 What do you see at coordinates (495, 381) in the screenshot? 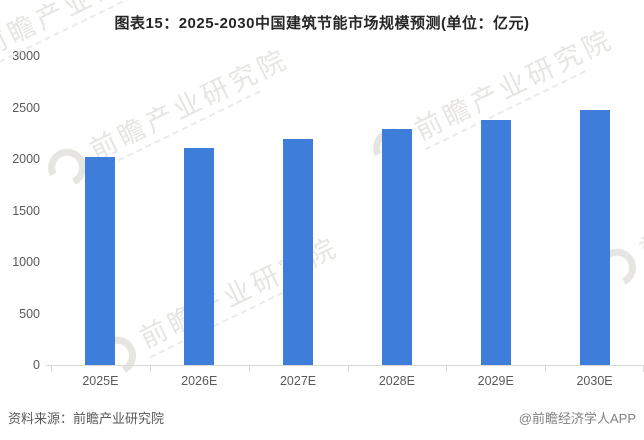
I see `x-axis-category-label: 2029E` at bounding box center [495, 381].